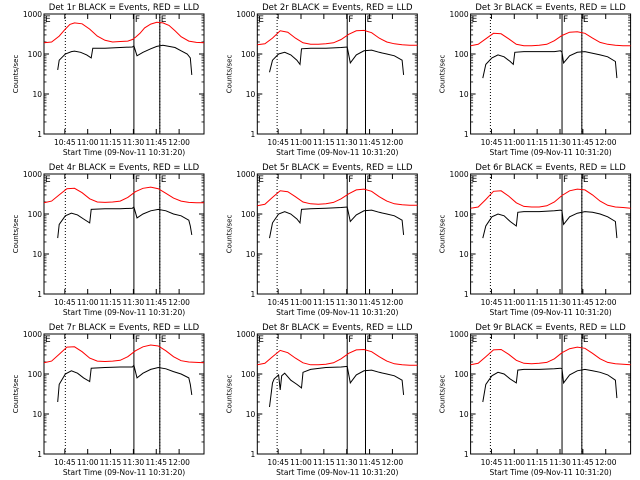 The height and width of the screenshot is (480, 640). Describe the element at coordinates (550, 328) in the screenshot. I see `chart-title: Det 9r BLACK = Events, RED = LLD` at that location.